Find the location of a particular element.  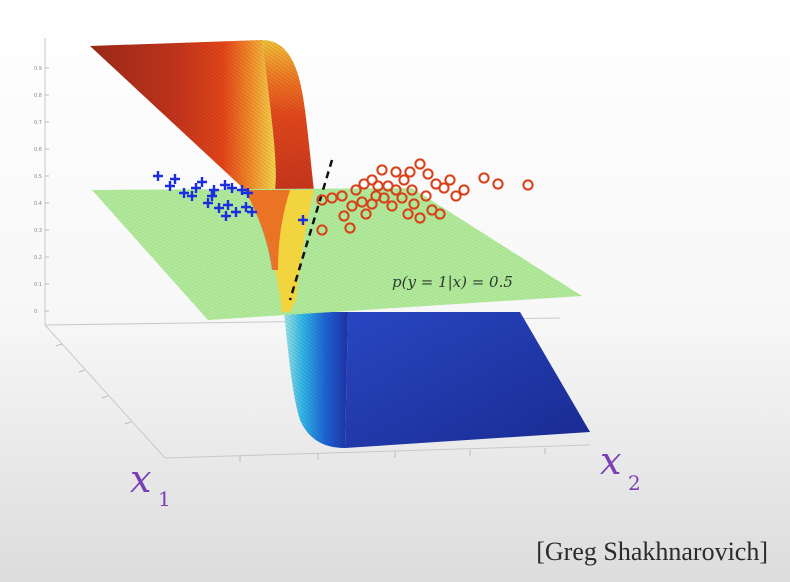

vertical-tick-label: 0.3 is located at coordinates (38, 231).